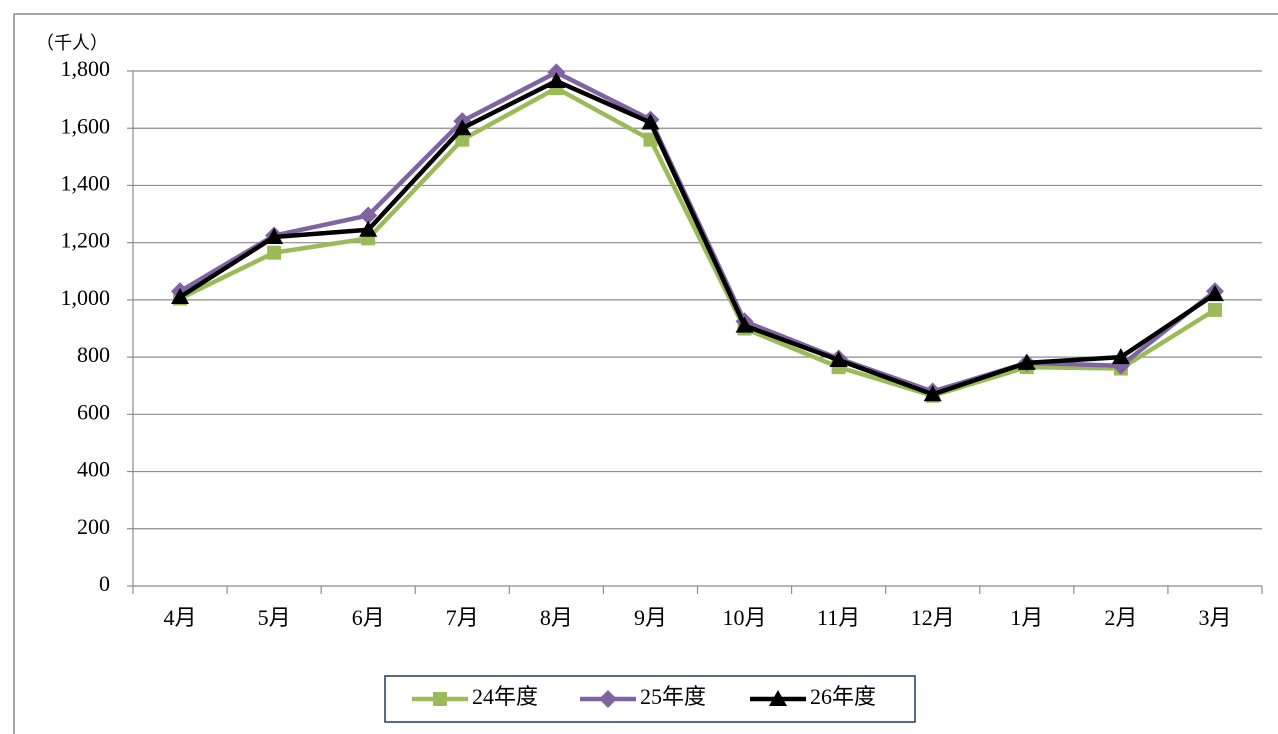 This screenshot has width=1278, height=734. I want to click on x-tick-label: 10月, so click(745, 617).